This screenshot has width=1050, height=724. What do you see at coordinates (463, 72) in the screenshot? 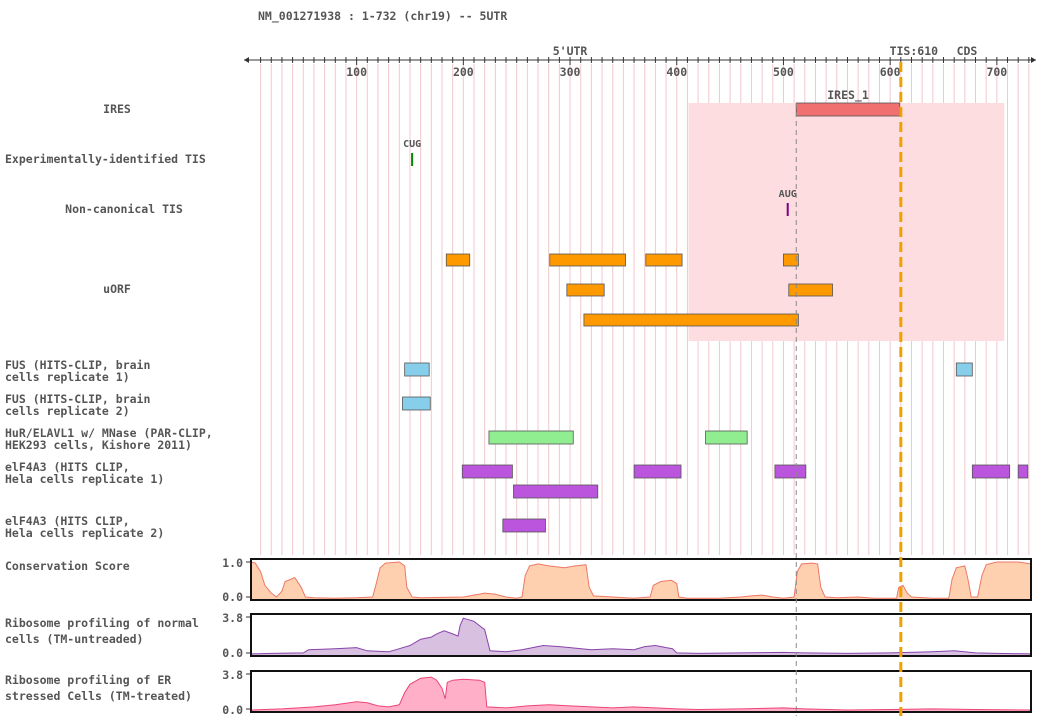
I see `axis-tick-label: 200` at bounding box center [463, 72].